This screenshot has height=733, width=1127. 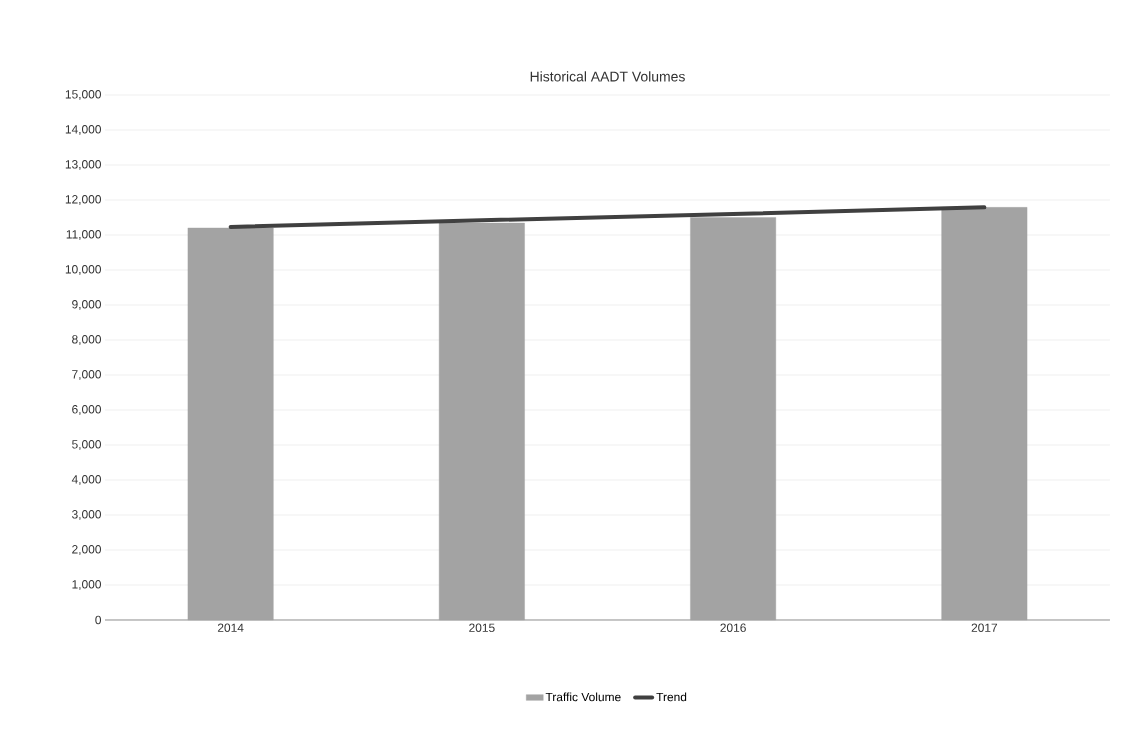 I want to click on legend-label: Trend, so click(x=671, y=697).